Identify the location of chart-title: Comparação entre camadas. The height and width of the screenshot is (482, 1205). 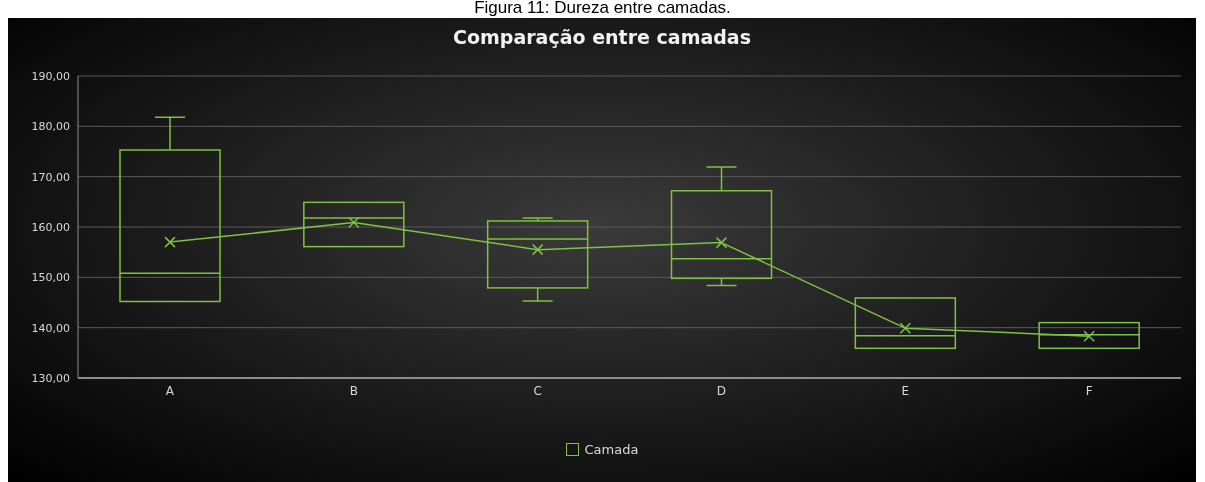
(602, 37).